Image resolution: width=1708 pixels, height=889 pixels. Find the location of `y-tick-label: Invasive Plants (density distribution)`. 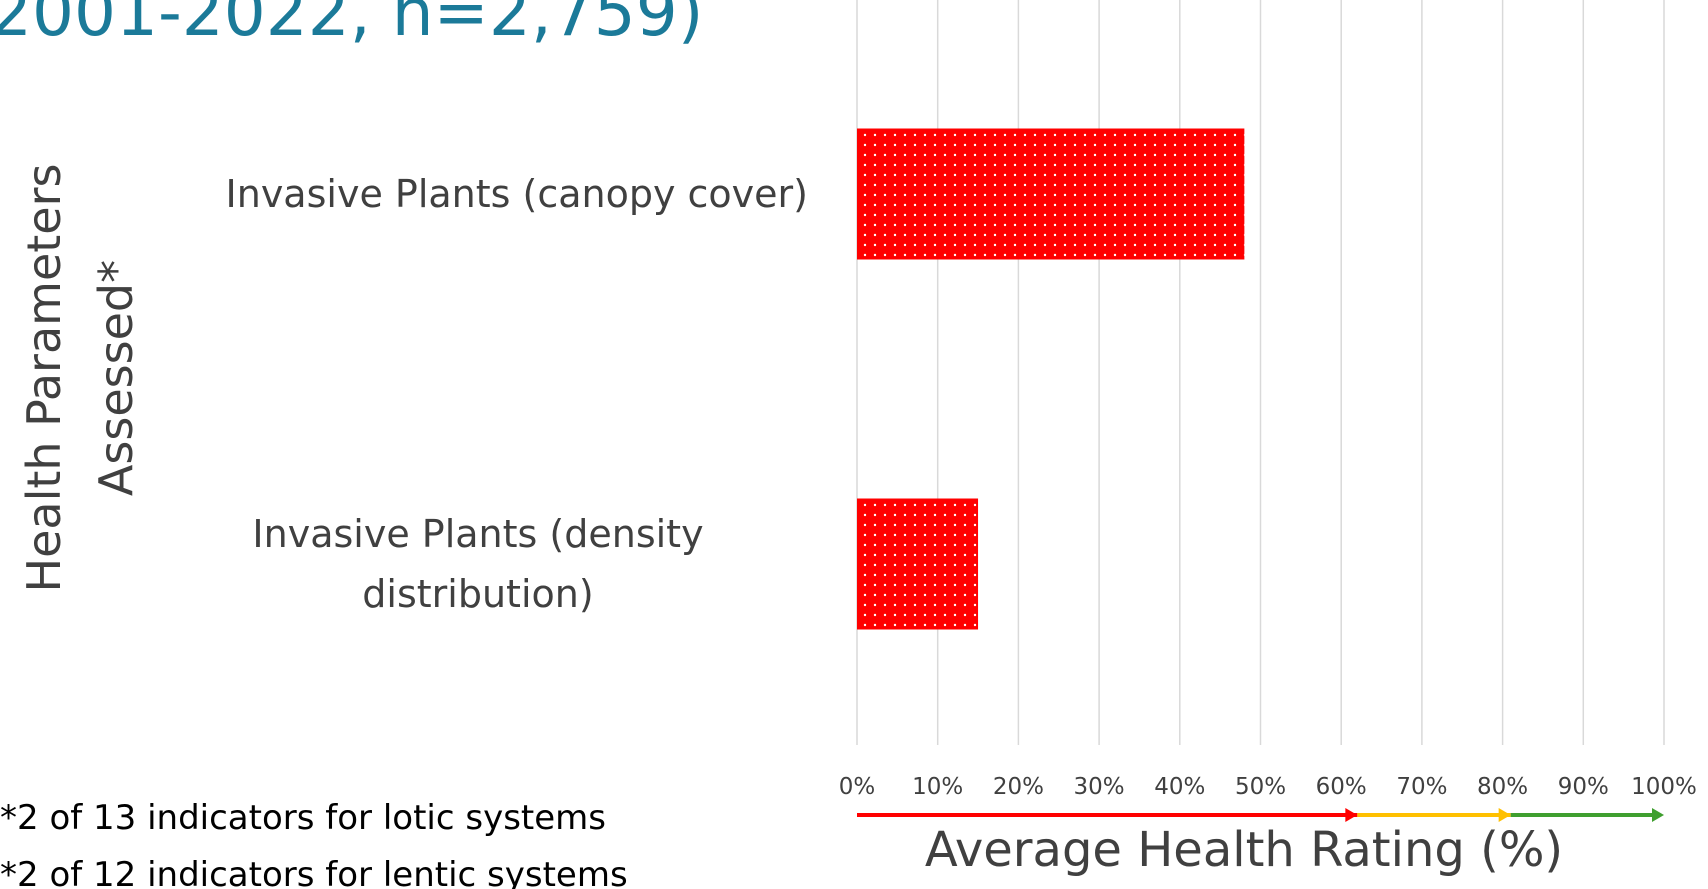

y-tick-label: Invasive Plants (density distribution) is located at coordinates (478, 564).